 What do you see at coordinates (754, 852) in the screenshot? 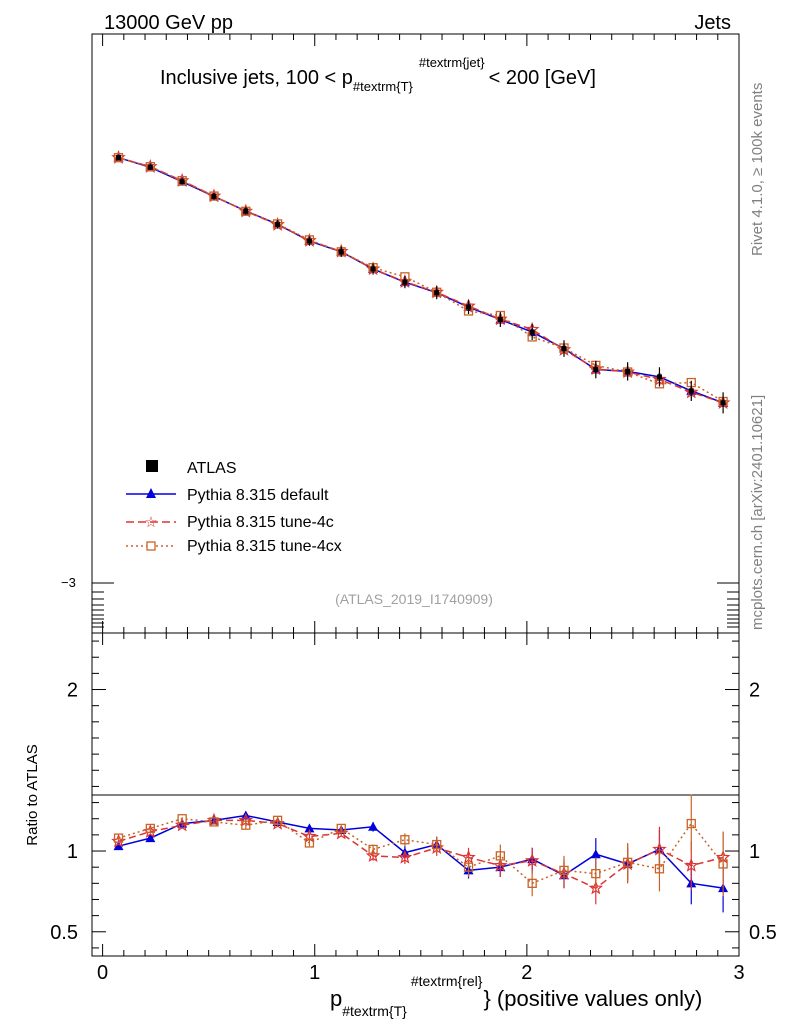
I see `ratio-y-tick-label-right: 1` at bounding box center [754, 852].